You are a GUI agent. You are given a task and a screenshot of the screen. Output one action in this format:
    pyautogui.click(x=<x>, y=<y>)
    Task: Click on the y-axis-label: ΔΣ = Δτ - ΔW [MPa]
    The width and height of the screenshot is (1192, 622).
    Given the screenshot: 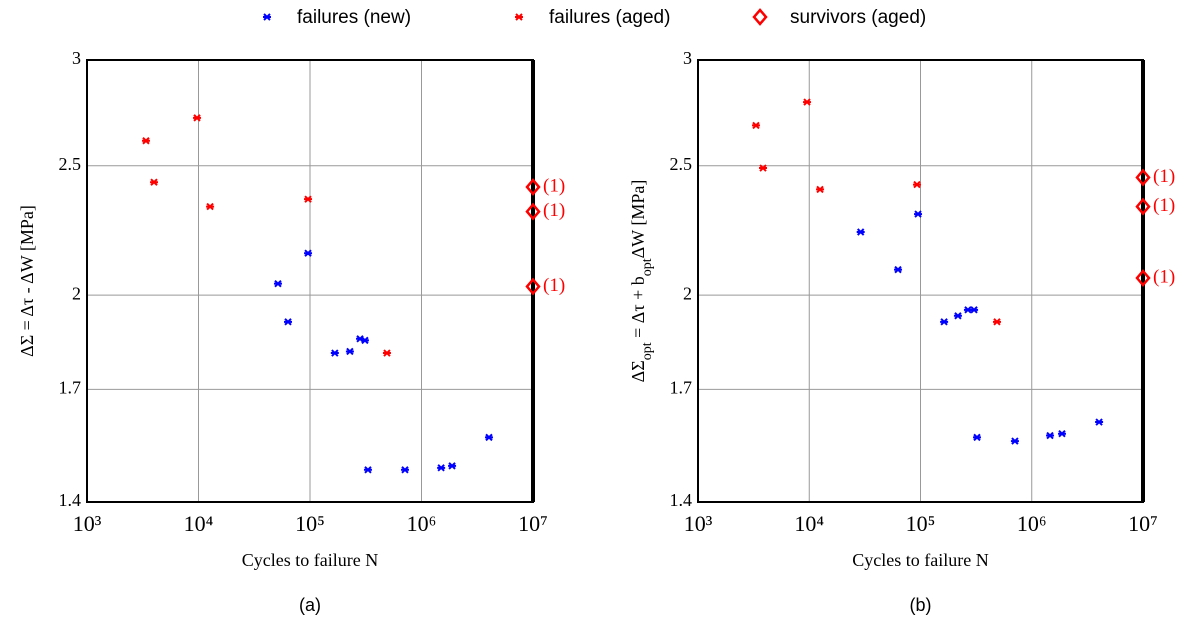 What is the action you would take?
    pyautogui.click(x=27, y=281)
    